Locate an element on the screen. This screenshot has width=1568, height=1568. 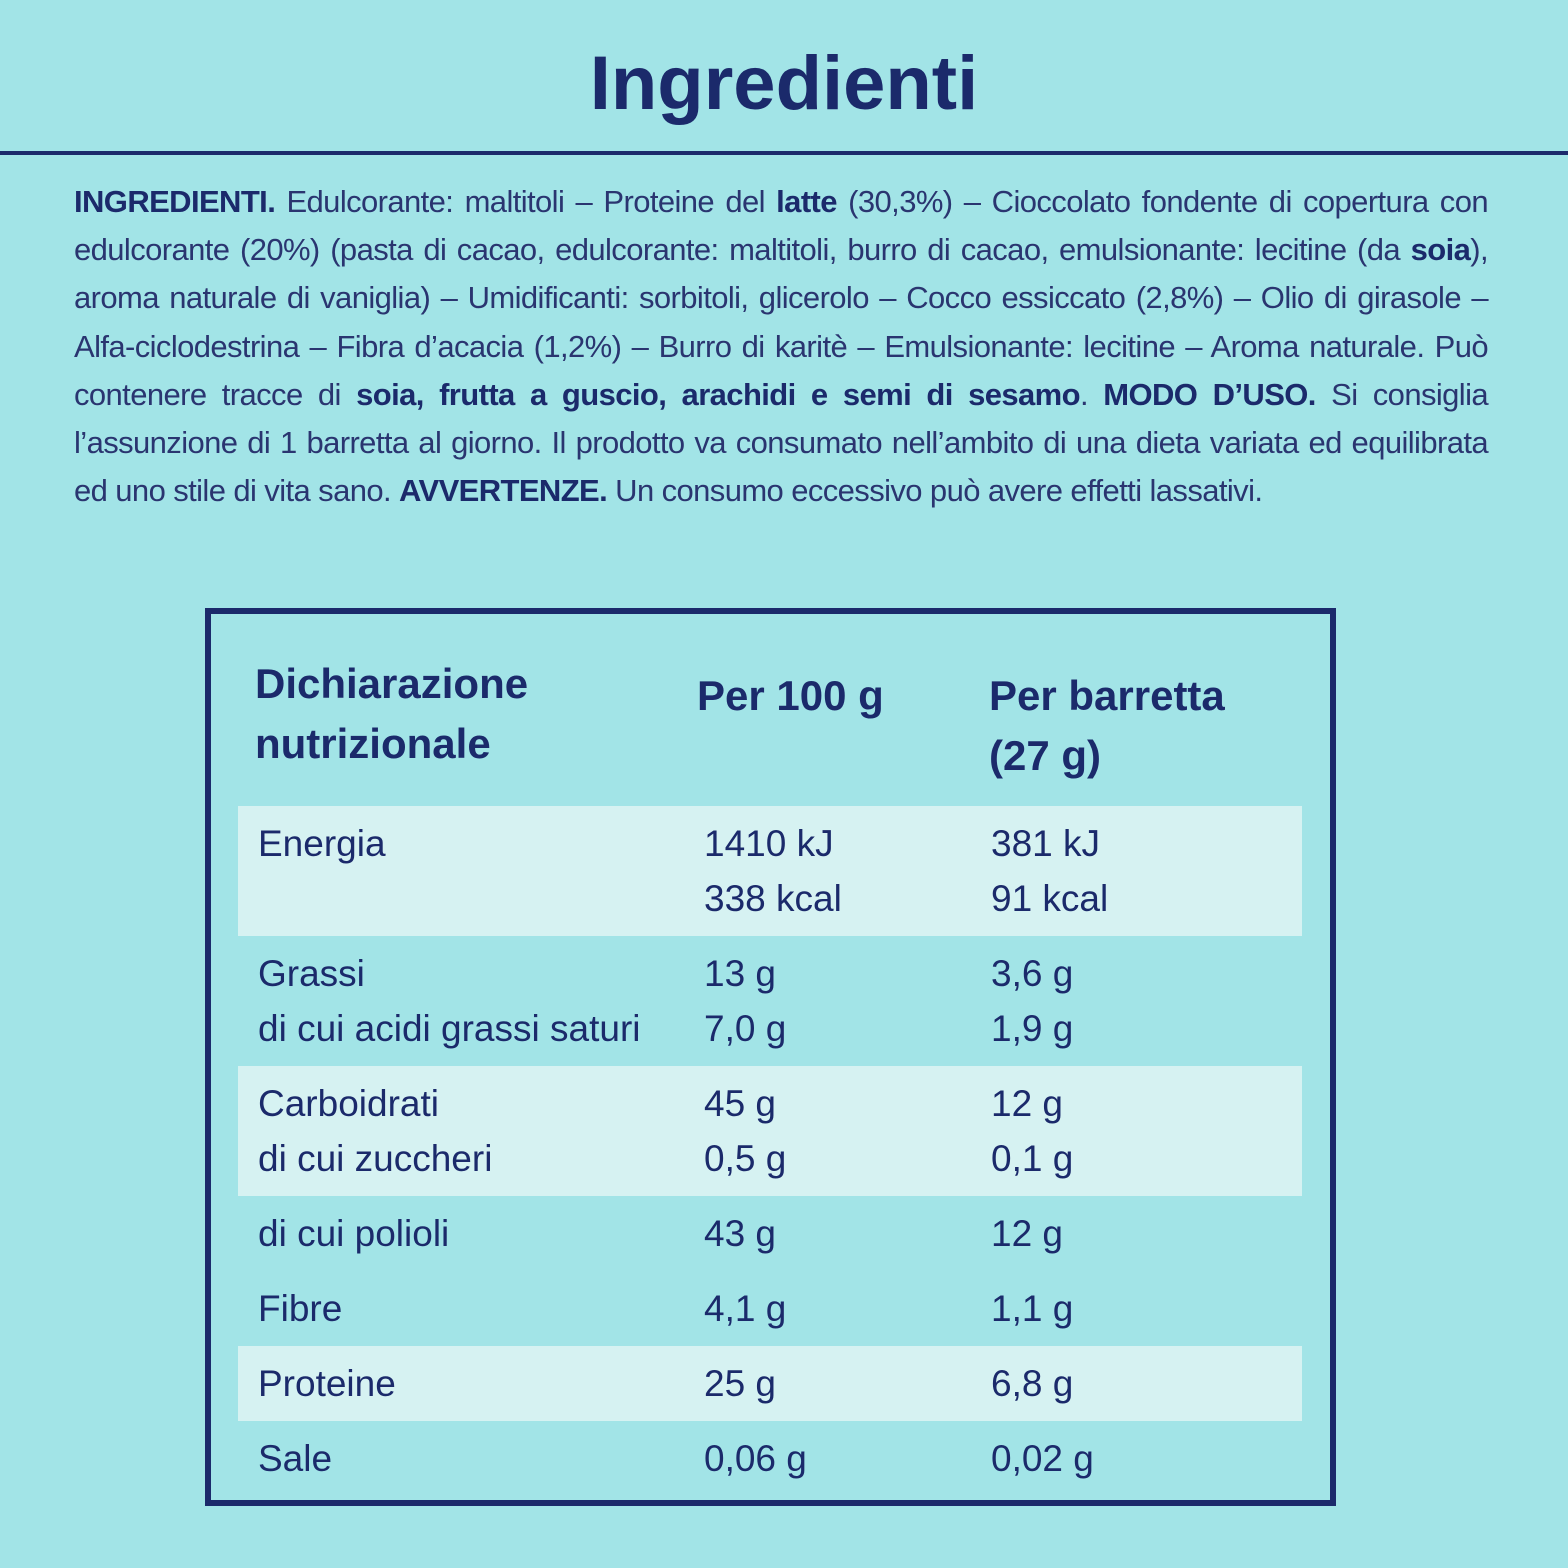
header-line: Per 100 g is located at coordinates (790, 695).